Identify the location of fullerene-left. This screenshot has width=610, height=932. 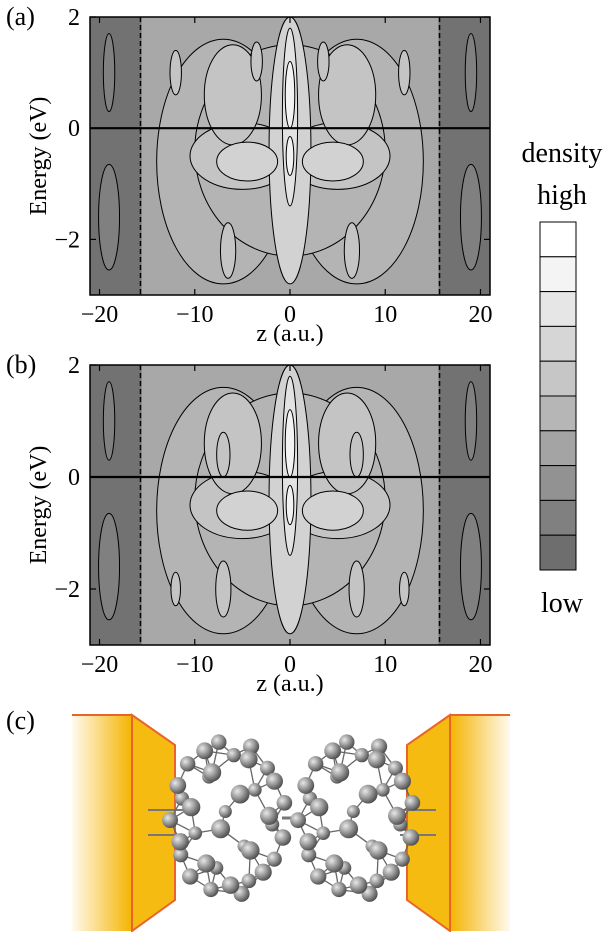
(227, 818).